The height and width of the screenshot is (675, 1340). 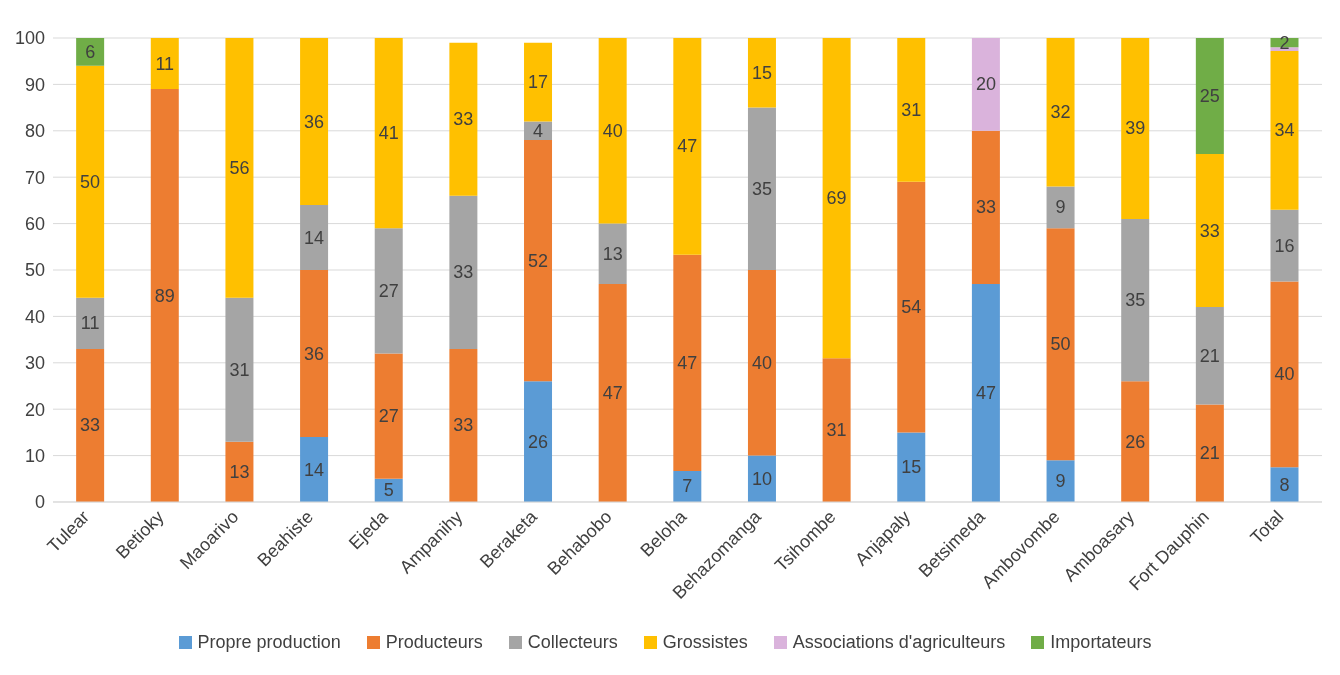 I want to click on legend-label: Collecteurs, so click(x=572, y=642).